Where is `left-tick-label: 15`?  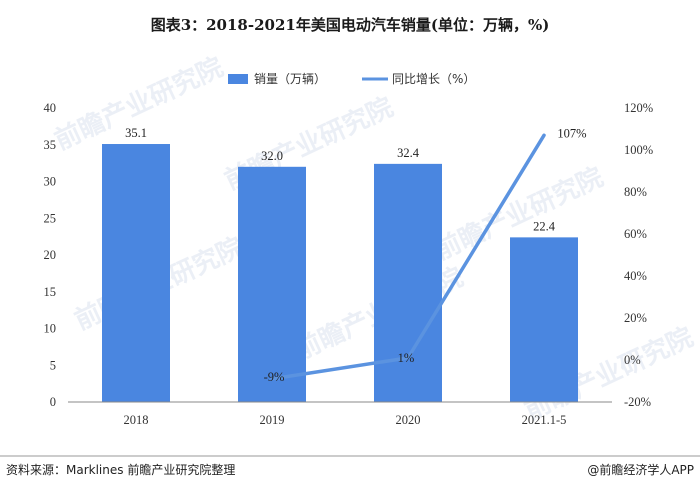 left-tick-label: 15 is located at coordinates (50, 292).